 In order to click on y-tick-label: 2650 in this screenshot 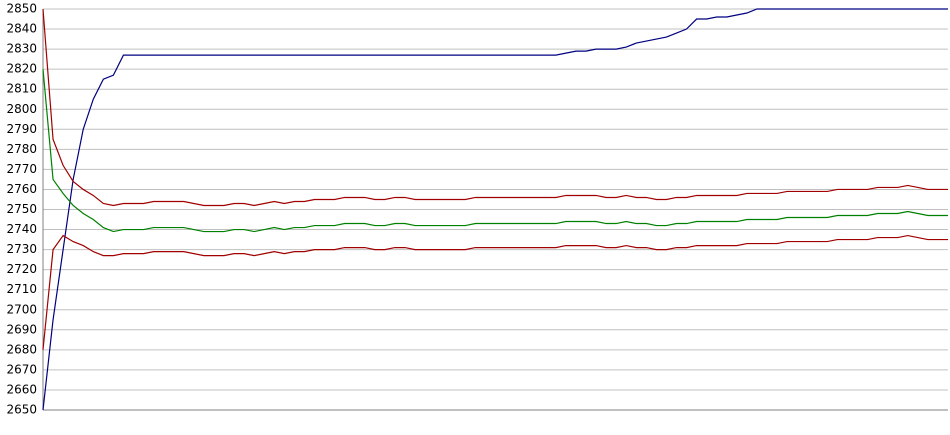, I will do `click(21, 410)`.